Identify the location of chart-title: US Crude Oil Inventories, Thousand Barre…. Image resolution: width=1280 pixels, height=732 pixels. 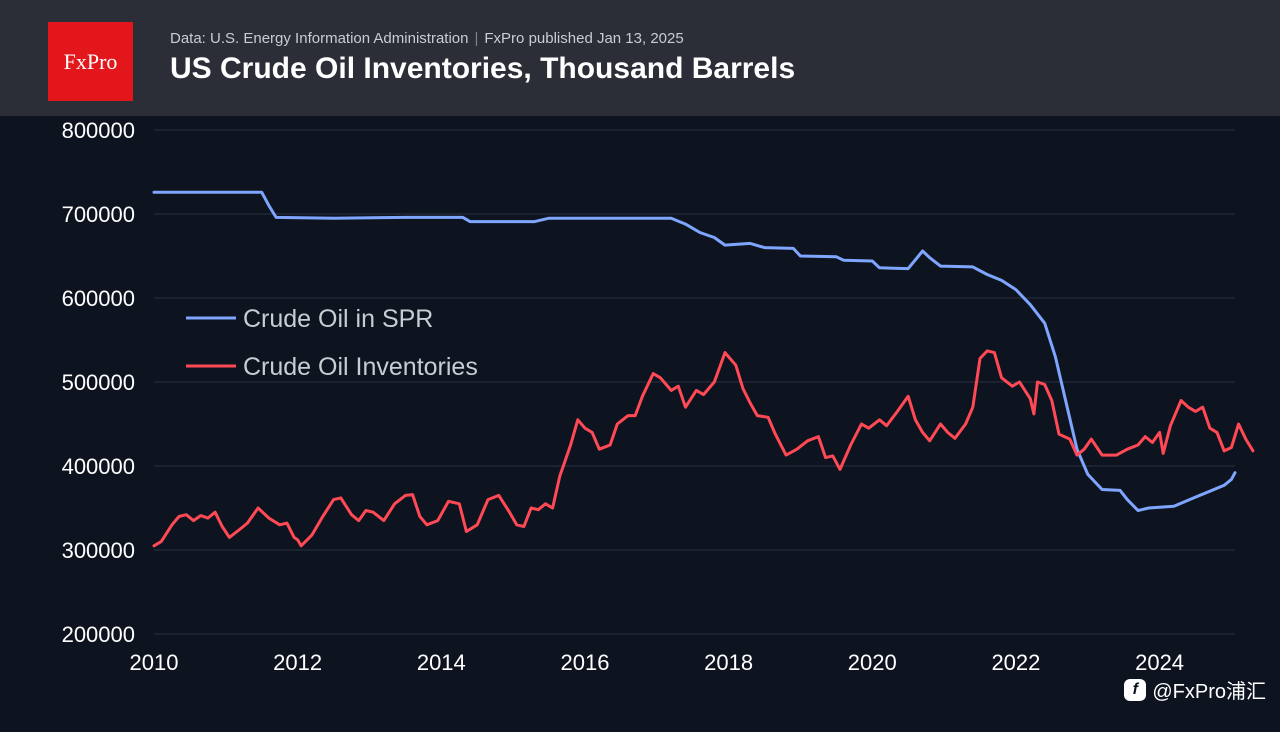
(483, 68).